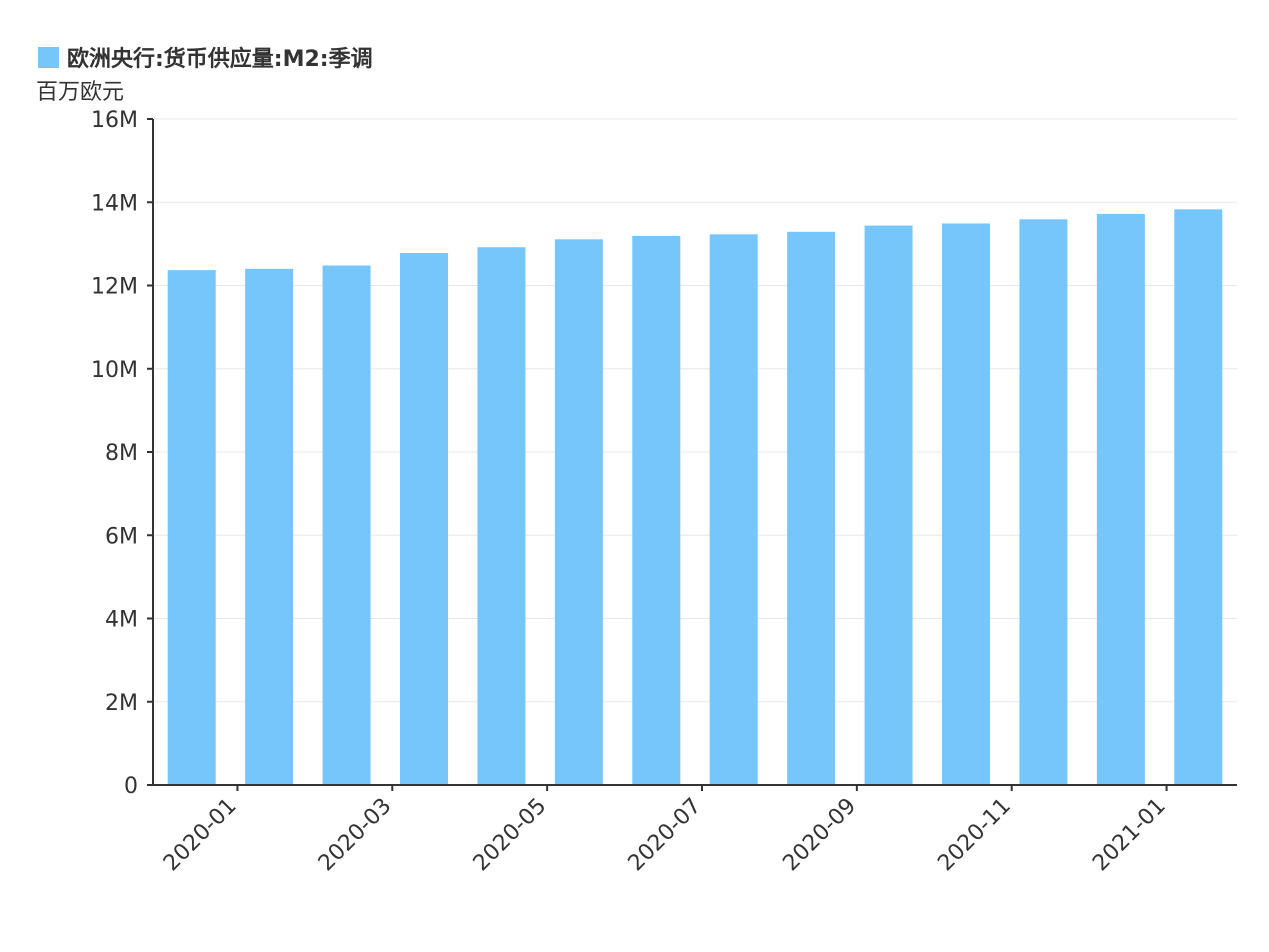 The height and width of the screenshot is (952, 1269). Describe the element at coordinates (48, 57) in the screenshot. I see `legend-swatch` at that location.